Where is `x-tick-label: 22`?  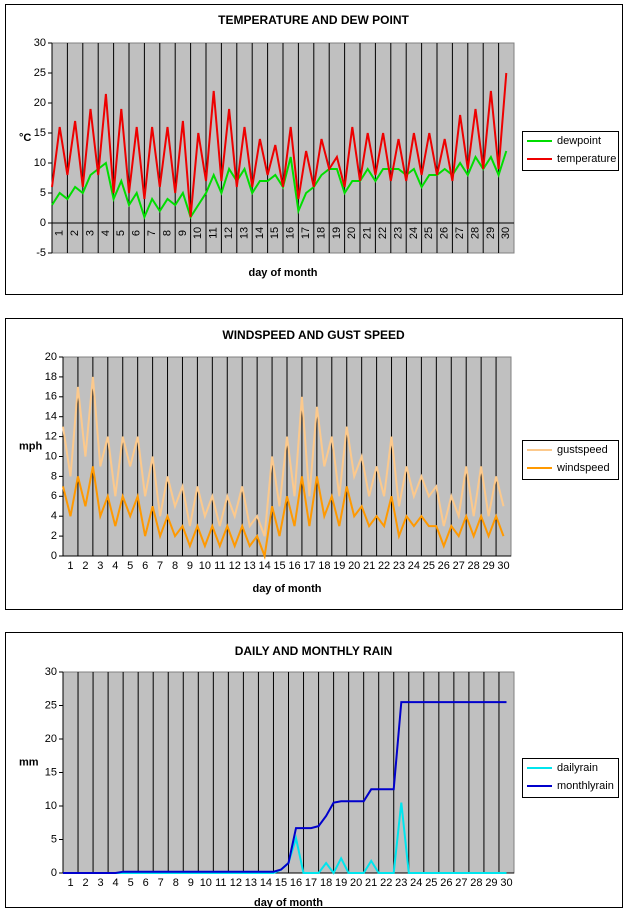
x-tick-label: 22 is located at coordinates (384, 566).